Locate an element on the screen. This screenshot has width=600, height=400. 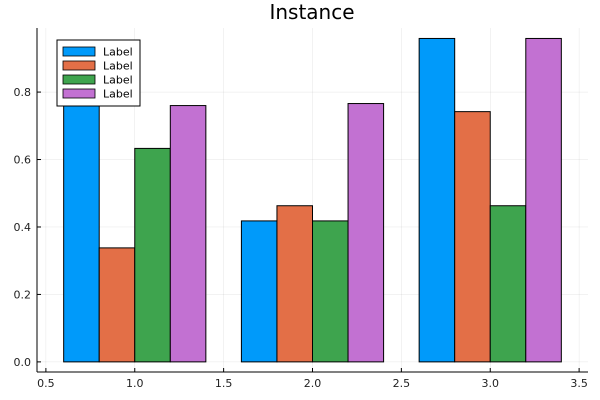
legend-label-4: Label is located at coordinates (118, 94).